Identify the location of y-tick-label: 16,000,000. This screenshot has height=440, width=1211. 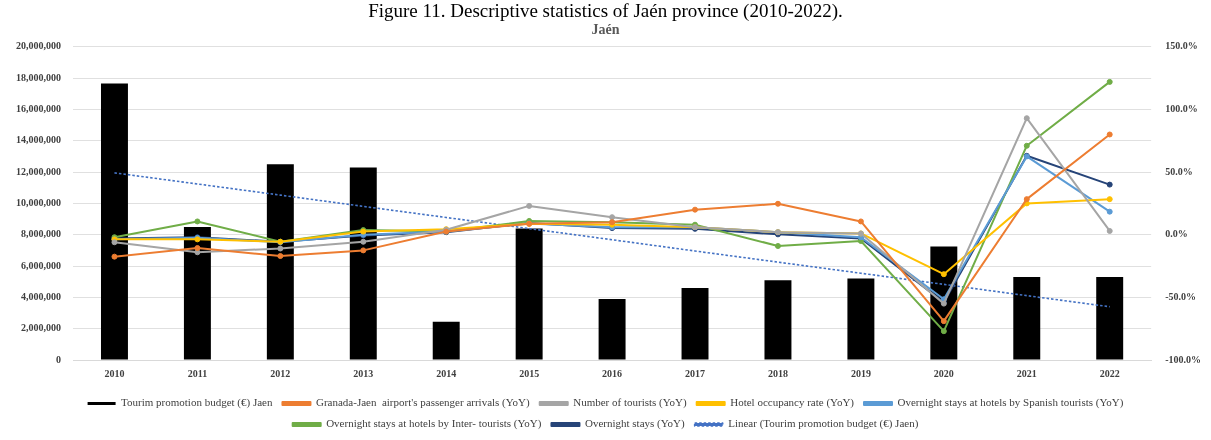
(38, 109).